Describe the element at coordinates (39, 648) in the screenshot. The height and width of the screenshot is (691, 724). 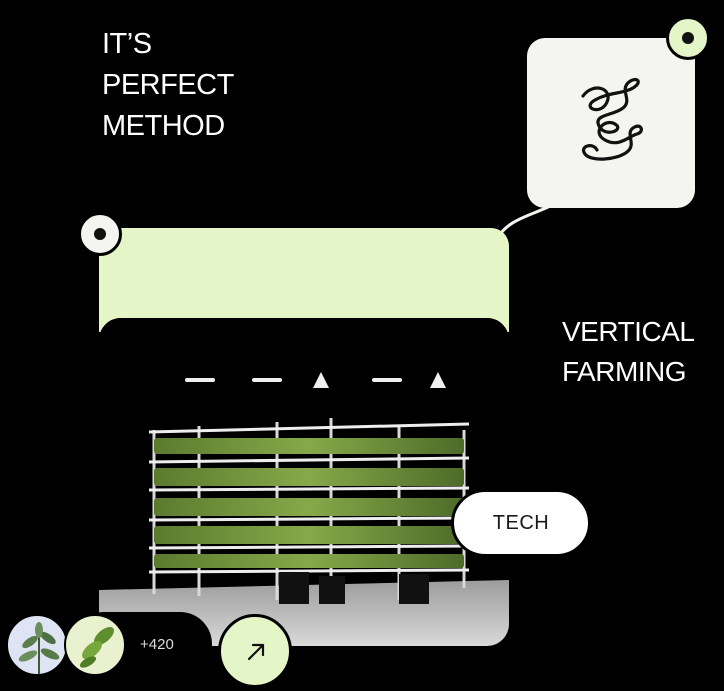
I see `plant-icon` at that location.